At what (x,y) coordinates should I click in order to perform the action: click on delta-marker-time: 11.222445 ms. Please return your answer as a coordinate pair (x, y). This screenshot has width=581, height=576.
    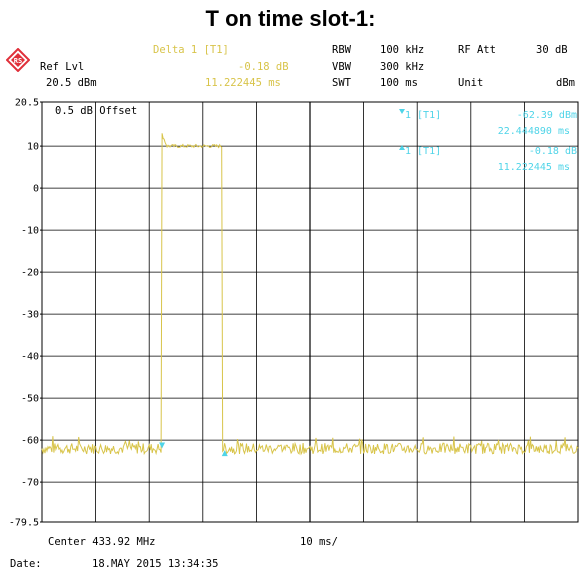
    Looking at the image, I should click on (243, 83).